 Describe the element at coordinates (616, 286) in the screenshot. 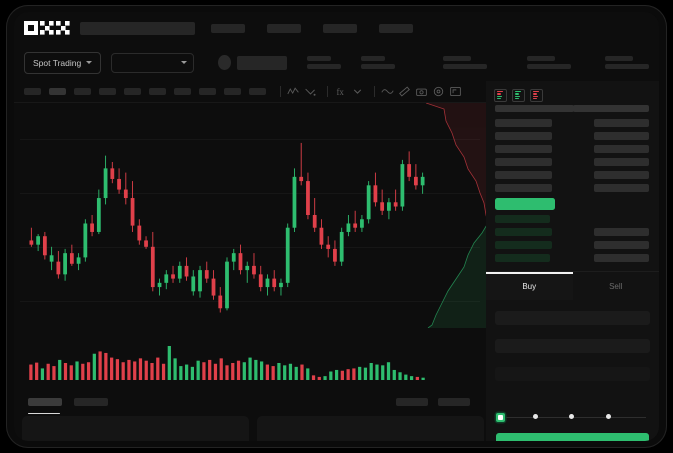

I see `tab-sell: Sell` at that location.